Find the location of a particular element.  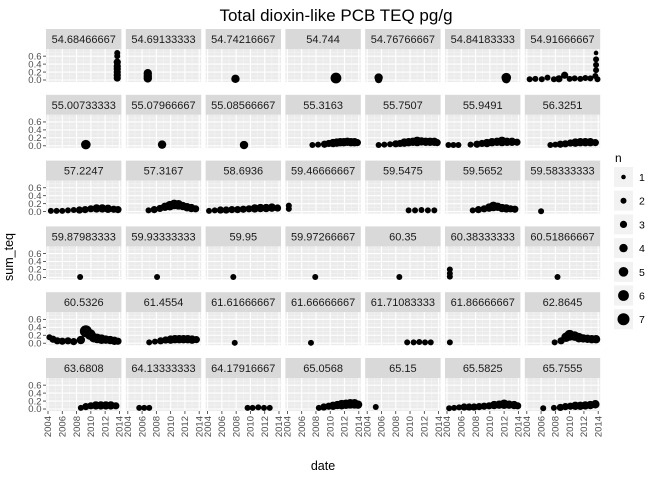

facet-panel: 54.91666667 is located at coordinates (562, 56).